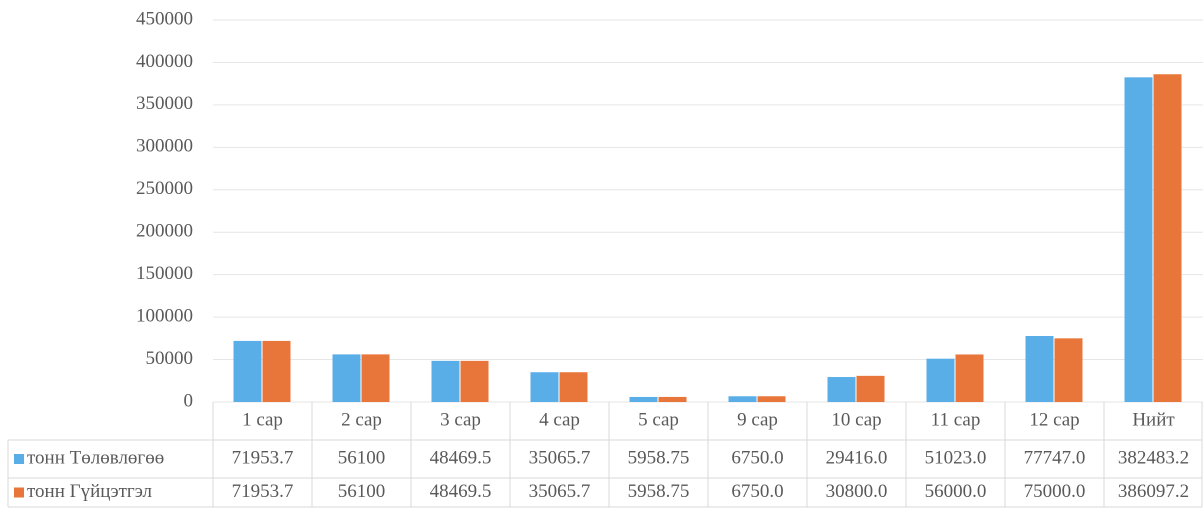 This screenshot has width=1203, height=508. Describe the element at coordinates (1055, 457) in the screenshot. I see `table-value: 77747.0` at that location.